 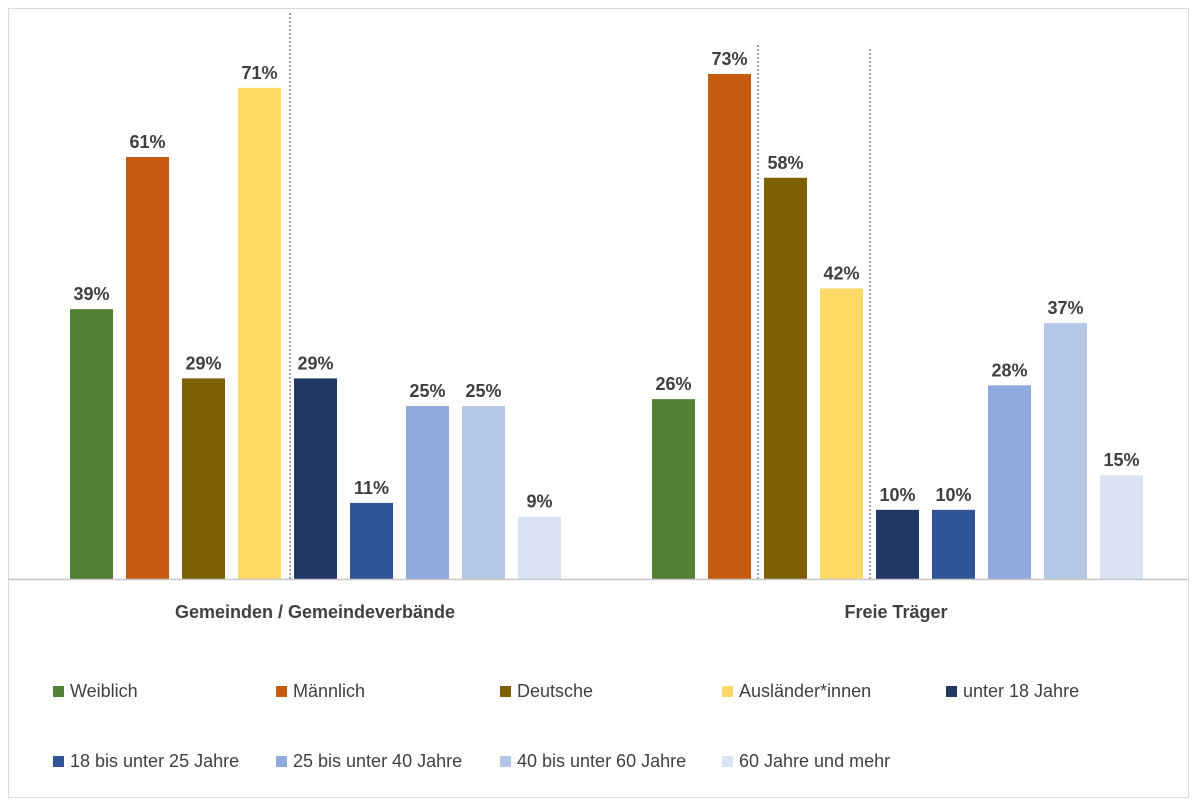 What do you see at coordinates (1121, 460) in the screenshot?
I see `data-label: 15%` at bounding box center [1121, 460].